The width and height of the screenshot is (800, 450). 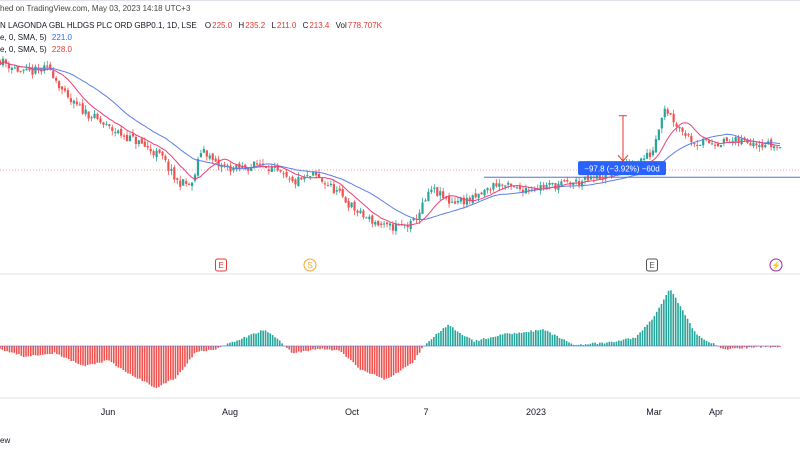 I want to click on measure-annotation: −97.8 (−3.92%) −60d, so click(x=622, y=145).